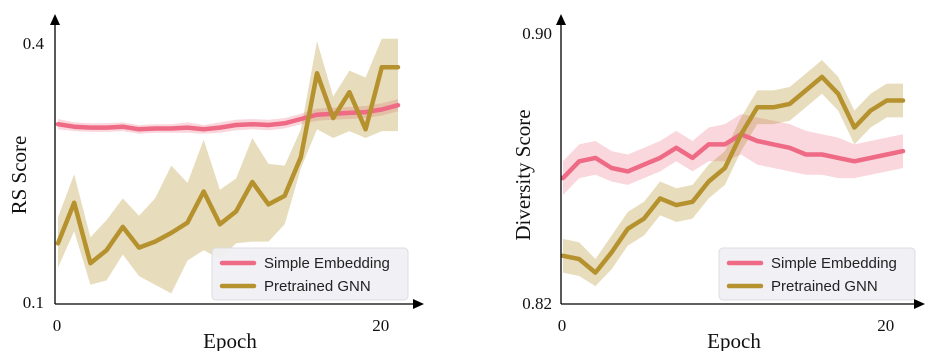 This screenshot has height=351, width=927. Describe the element at coordinates (34, 43) in the screenshot. I see `y-tick-label: 0.4` at that location.